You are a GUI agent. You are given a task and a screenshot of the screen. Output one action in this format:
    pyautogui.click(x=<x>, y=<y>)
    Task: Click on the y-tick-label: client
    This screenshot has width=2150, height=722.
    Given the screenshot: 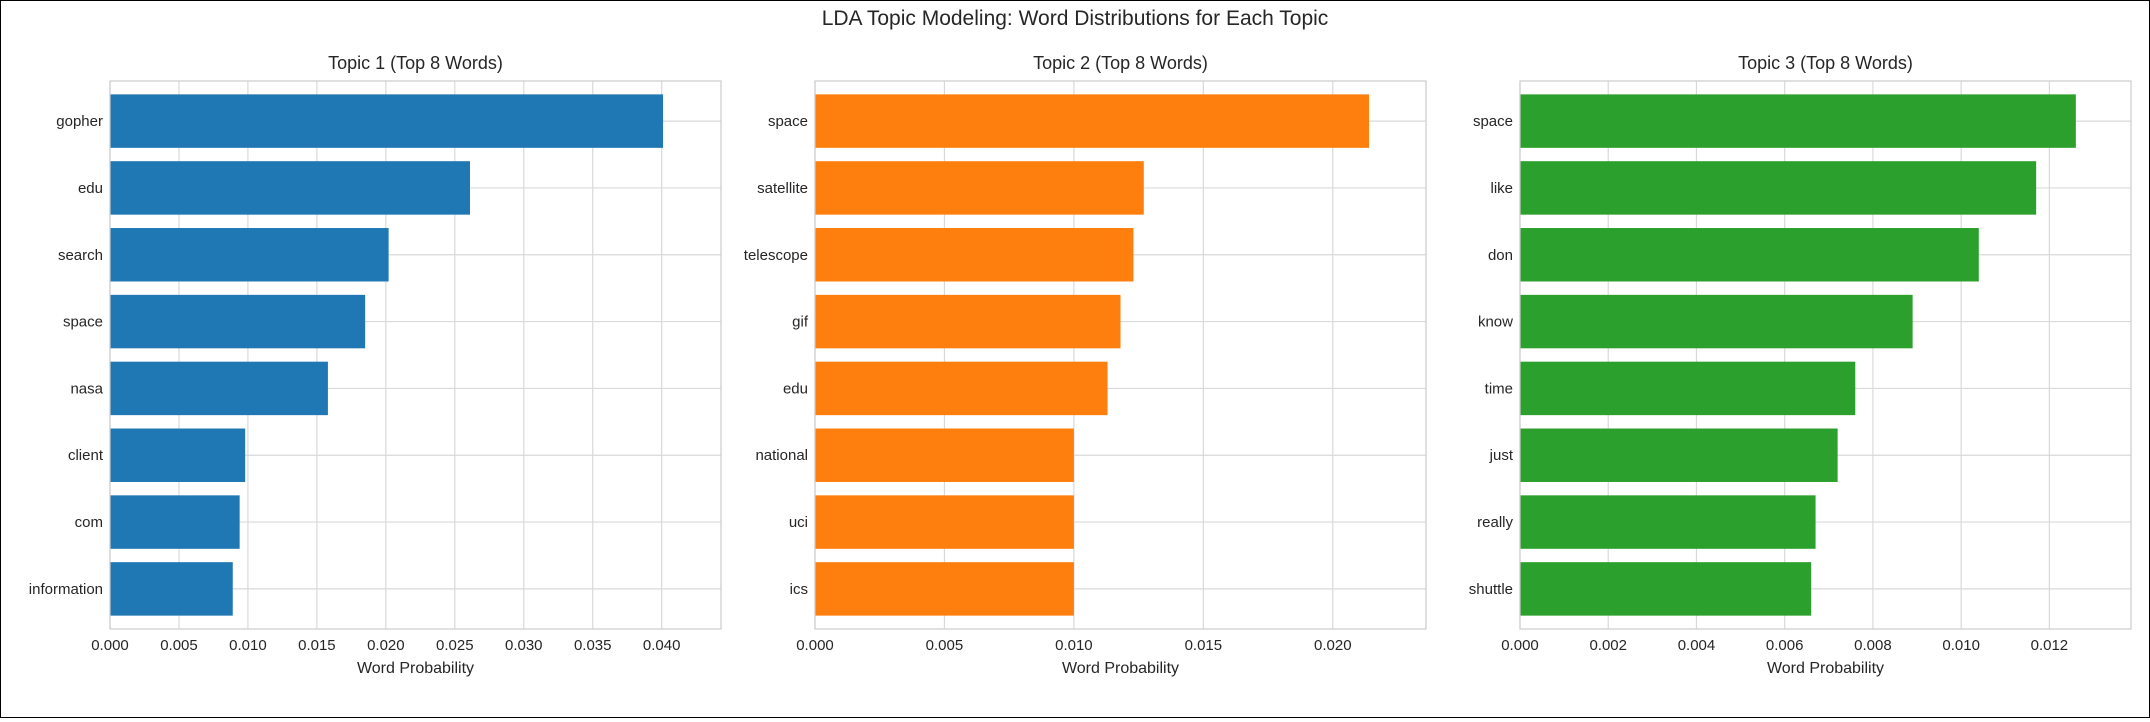 What is the action you would take?
    pyautogui.click(x=86, y=455)
    